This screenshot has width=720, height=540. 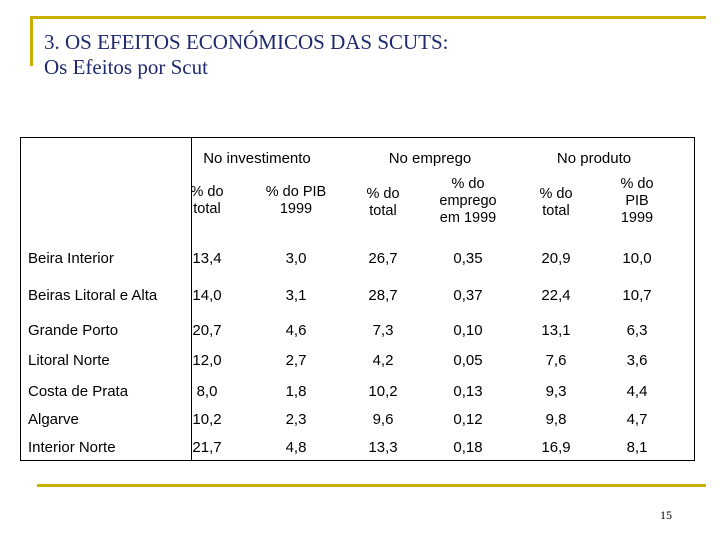 What do you see at coordinates (71, 258) in the screenshot?
I see `row-label: Beira Interior` at bounding box center [71, 258].